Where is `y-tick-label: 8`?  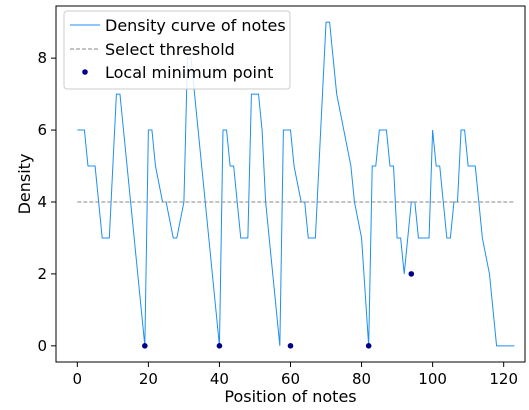
y-tick-label: 8 is located at coordinates (42, 58).